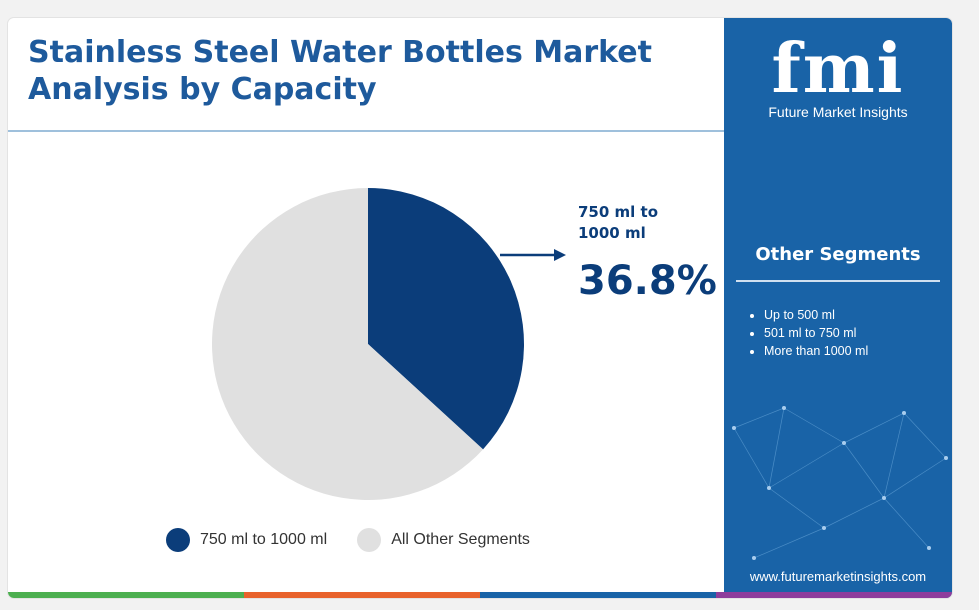 The height and width of the screenshot is (610, 979). I want to click on other-segments-title: Other Segments, so click(838, 254).